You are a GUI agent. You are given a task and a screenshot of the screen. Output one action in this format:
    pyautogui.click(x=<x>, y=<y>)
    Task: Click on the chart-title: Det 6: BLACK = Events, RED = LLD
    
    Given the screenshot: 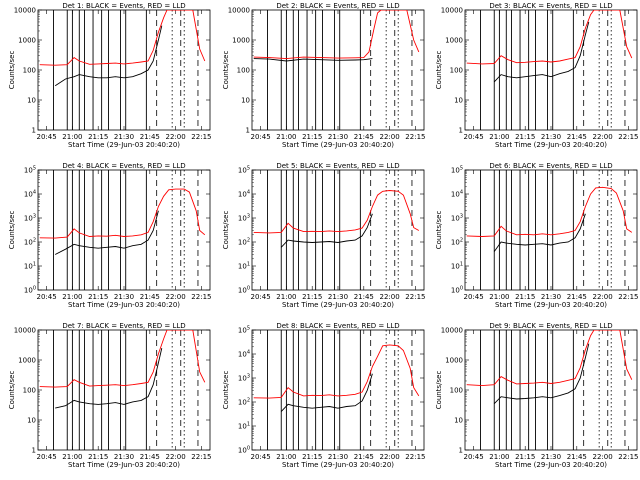 What is the action you would take?
    pyautogui.click(x=550, y=166)
    